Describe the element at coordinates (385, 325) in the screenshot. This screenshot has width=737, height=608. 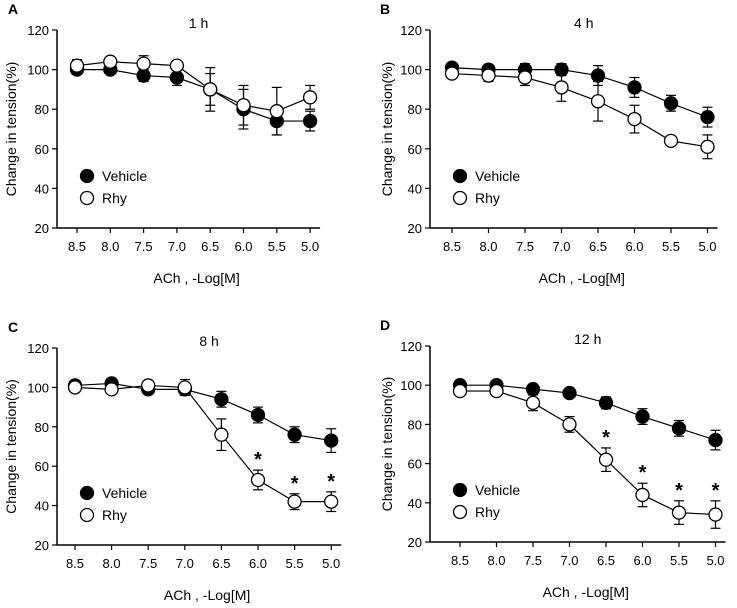
I see `panel-letter: D` at that location.